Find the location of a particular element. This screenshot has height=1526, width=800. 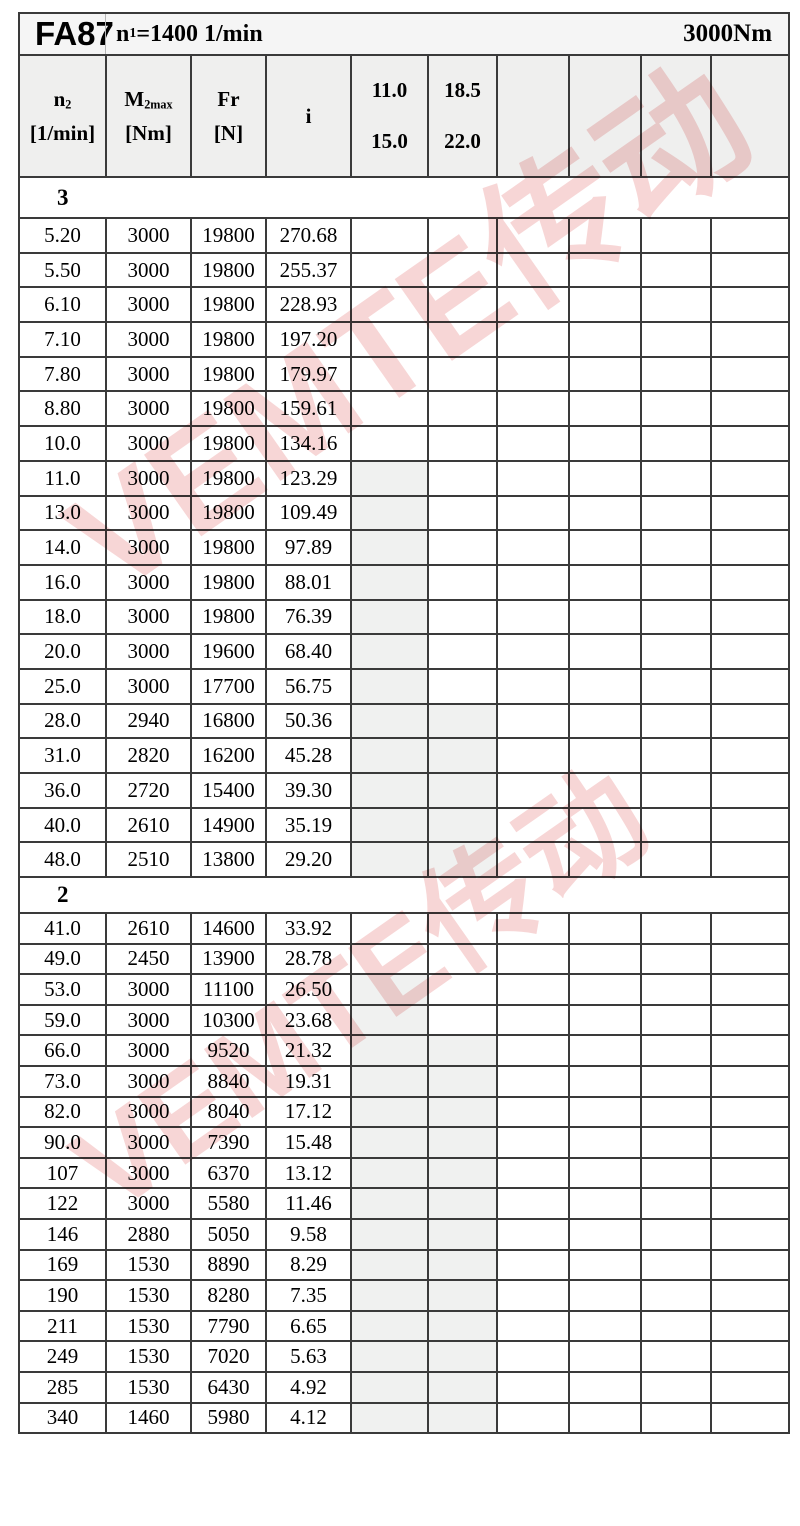

table-row: 211 1530 7790 6.65 is located at coordinates (404, 1326).